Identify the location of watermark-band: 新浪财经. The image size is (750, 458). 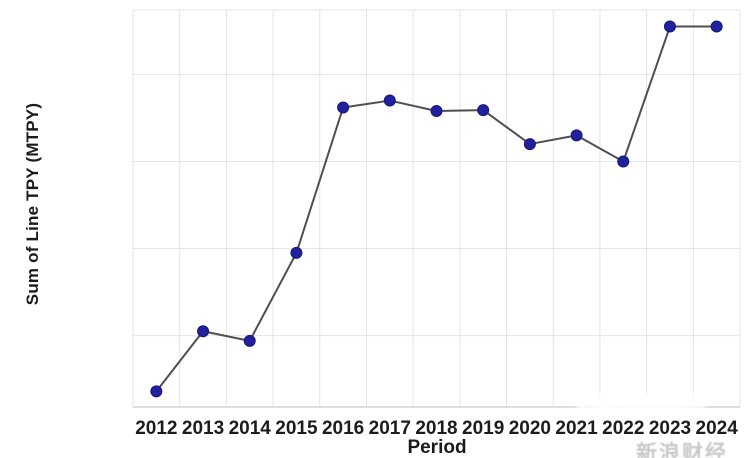
(641, 405).